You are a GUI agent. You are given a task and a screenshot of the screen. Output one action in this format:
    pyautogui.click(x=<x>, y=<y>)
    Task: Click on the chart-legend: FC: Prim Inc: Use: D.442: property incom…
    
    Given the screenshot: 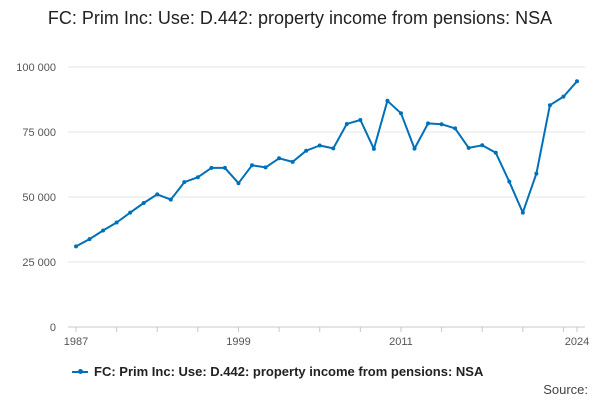 What is the action you would take?
    pyautogui.click(x=277, y=371)
    